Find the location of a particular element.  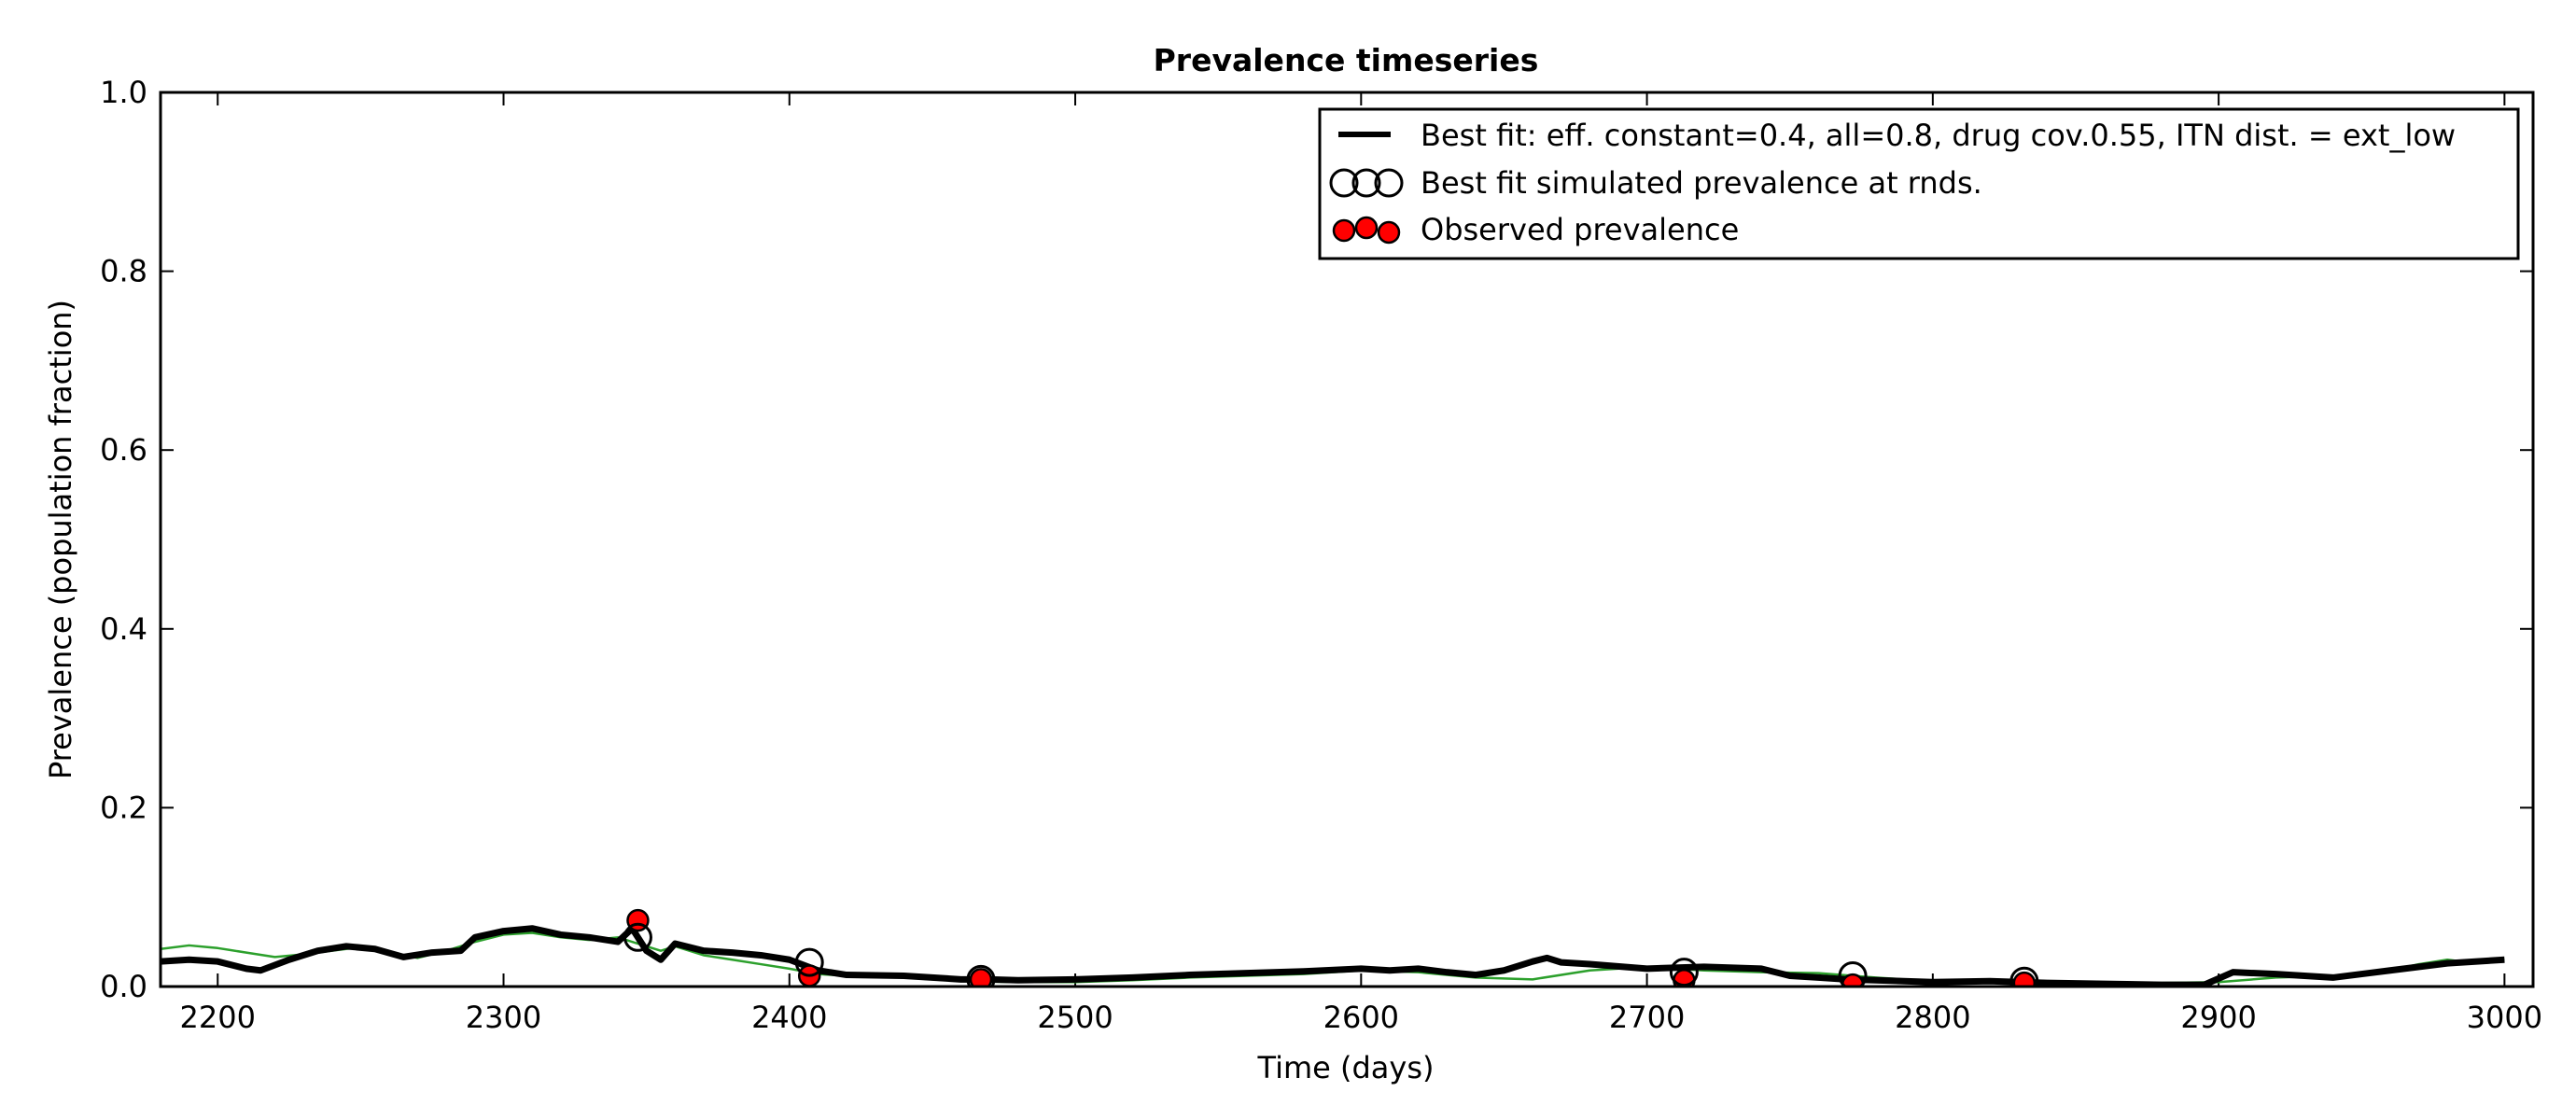

y-axis-label: Prevalence (population fraction) is located at coordinates (60, 539).